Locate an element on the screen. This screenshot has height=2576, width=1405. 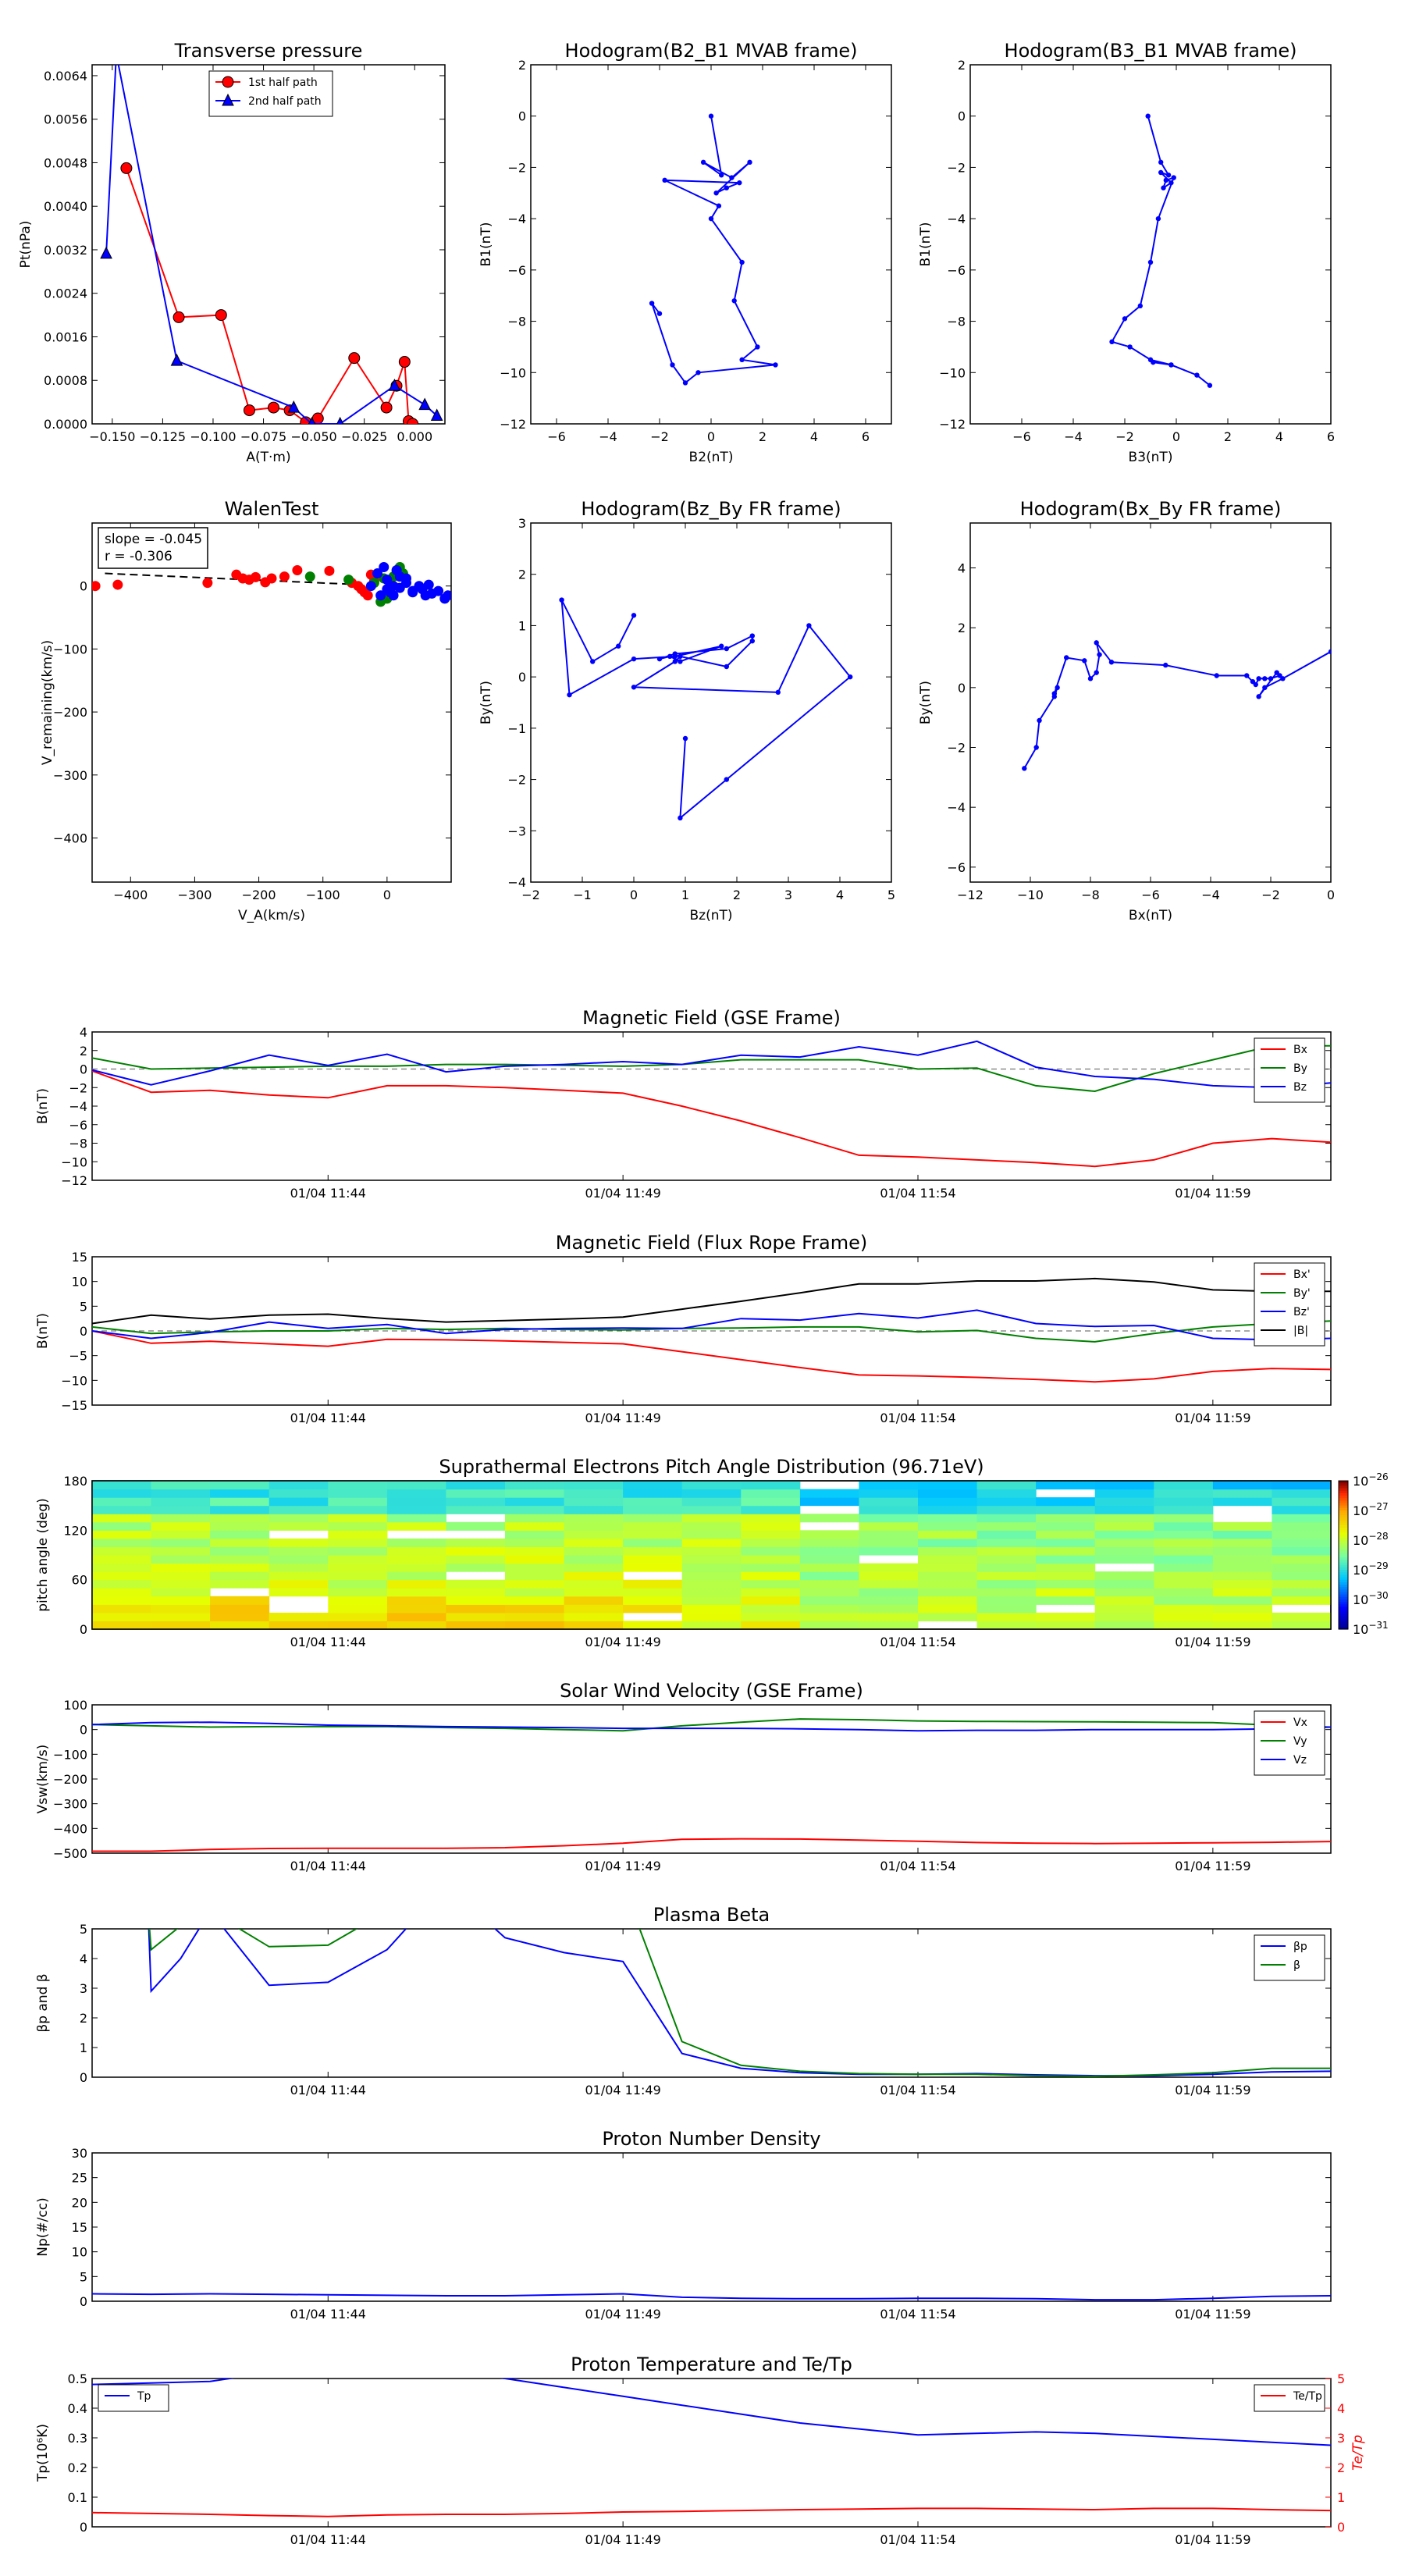
colorbar-label: 10−26 is located at coordinates (1371, 1480).